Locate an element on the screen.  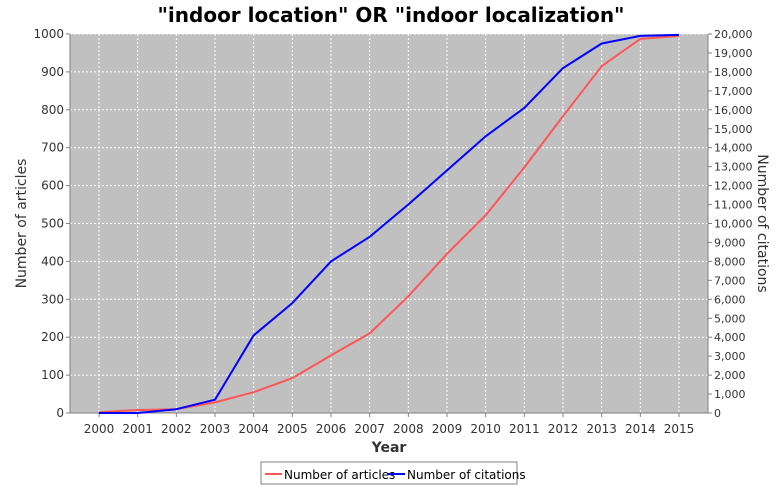
left-axis: 0 100 200 300 400 500 600 700 800 900 1000 is located at coordinates (52, 223).